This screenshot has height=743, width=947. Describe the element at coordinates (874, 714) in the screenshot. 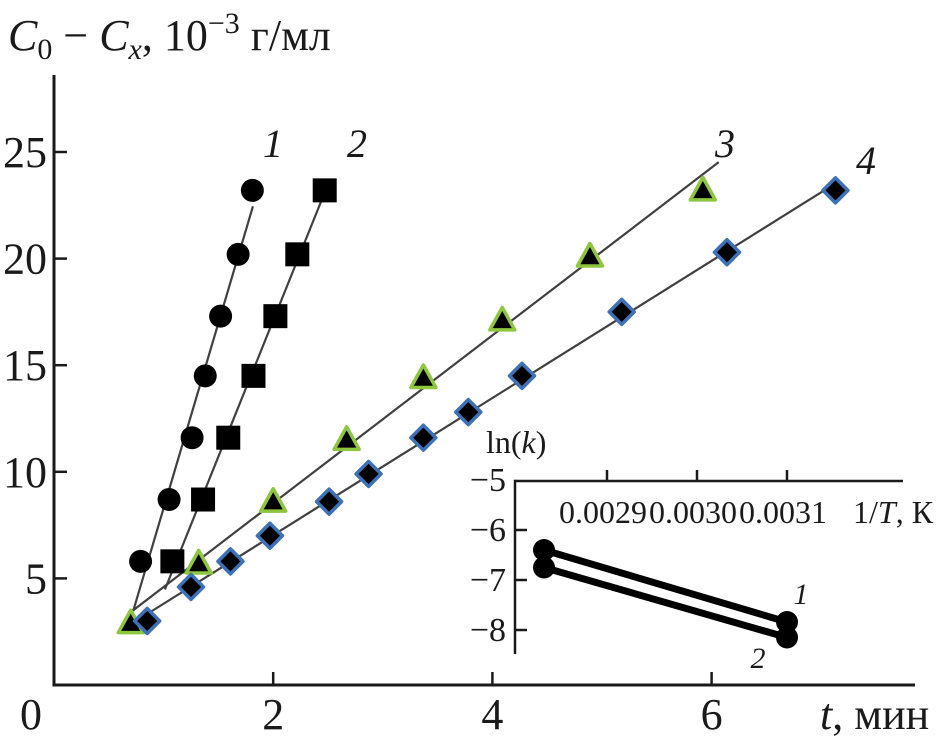

I see `x-axis-label: t, мин` at that location.